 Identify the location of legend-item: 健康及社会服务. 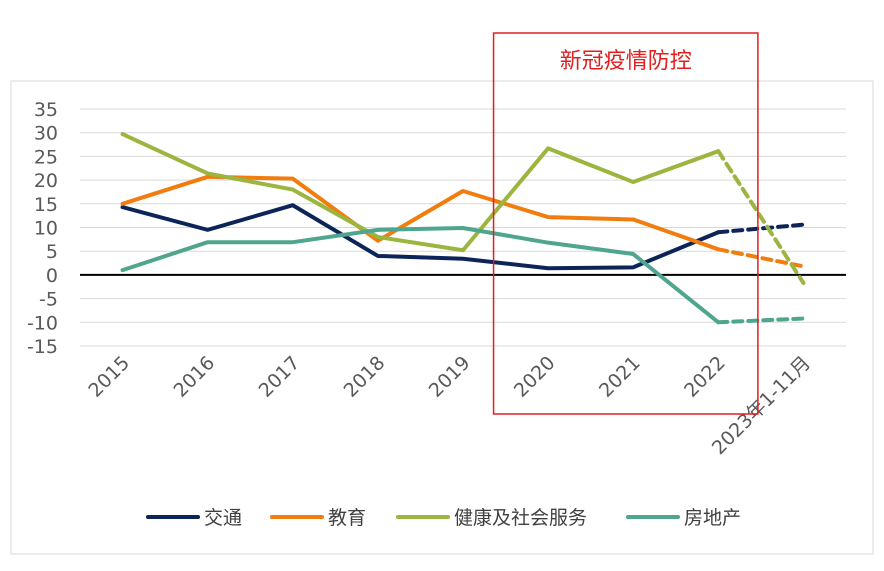
(491, 518).